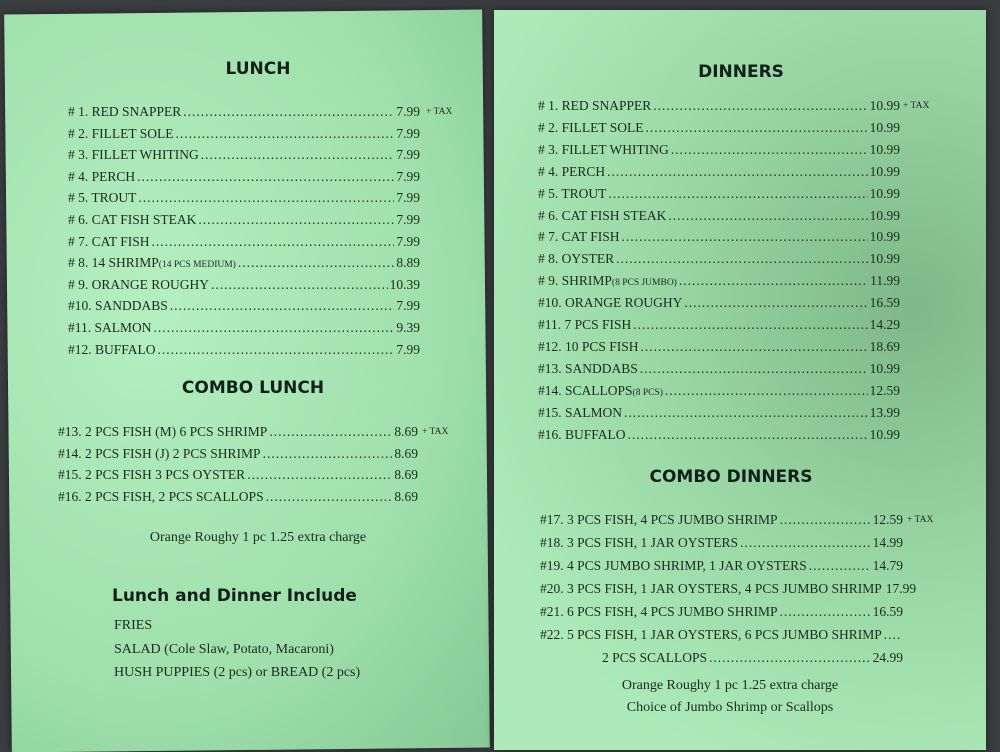 Image resolution: width=1000 pixels, height=752 pixels. Describe the element at coordinates (102, 198) in the screenshot. I see `item-name: # 5. TROUT` at that location.